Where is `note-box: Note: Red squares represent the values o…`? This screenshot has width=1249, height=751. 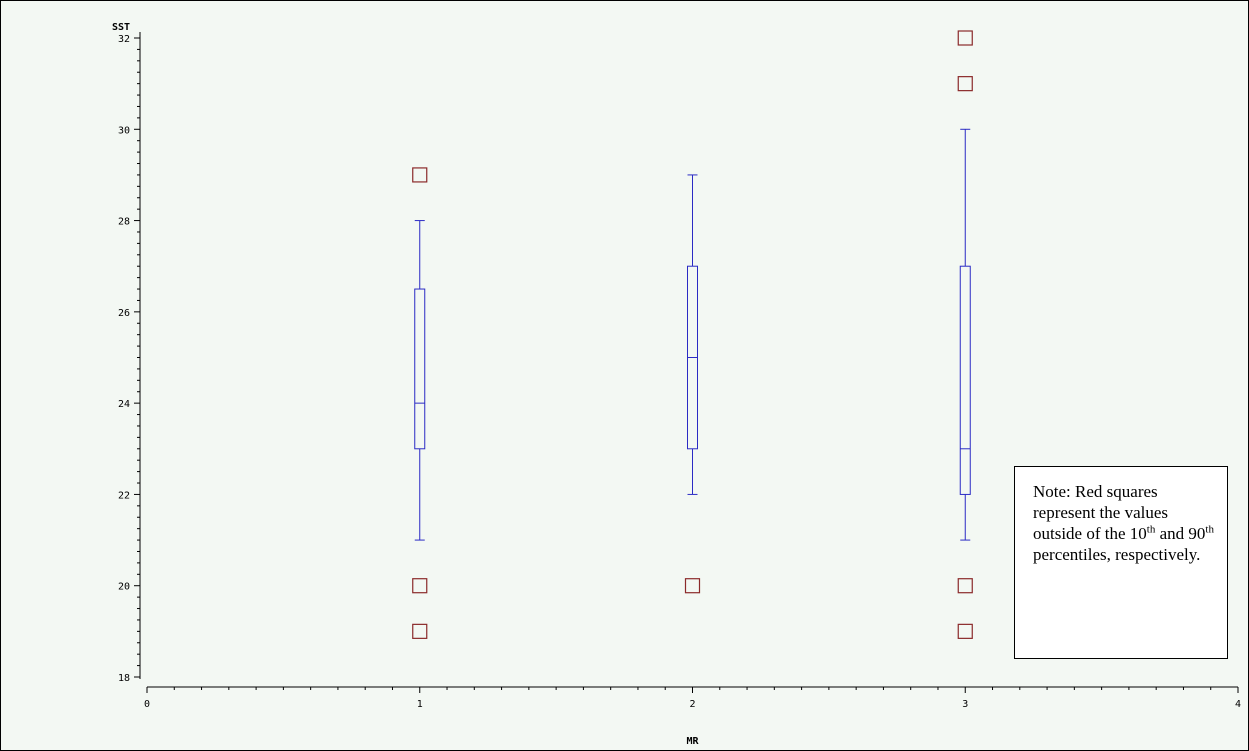
note-box: Note: Red squares represent the values o… is located at coordinates (1121, 562).